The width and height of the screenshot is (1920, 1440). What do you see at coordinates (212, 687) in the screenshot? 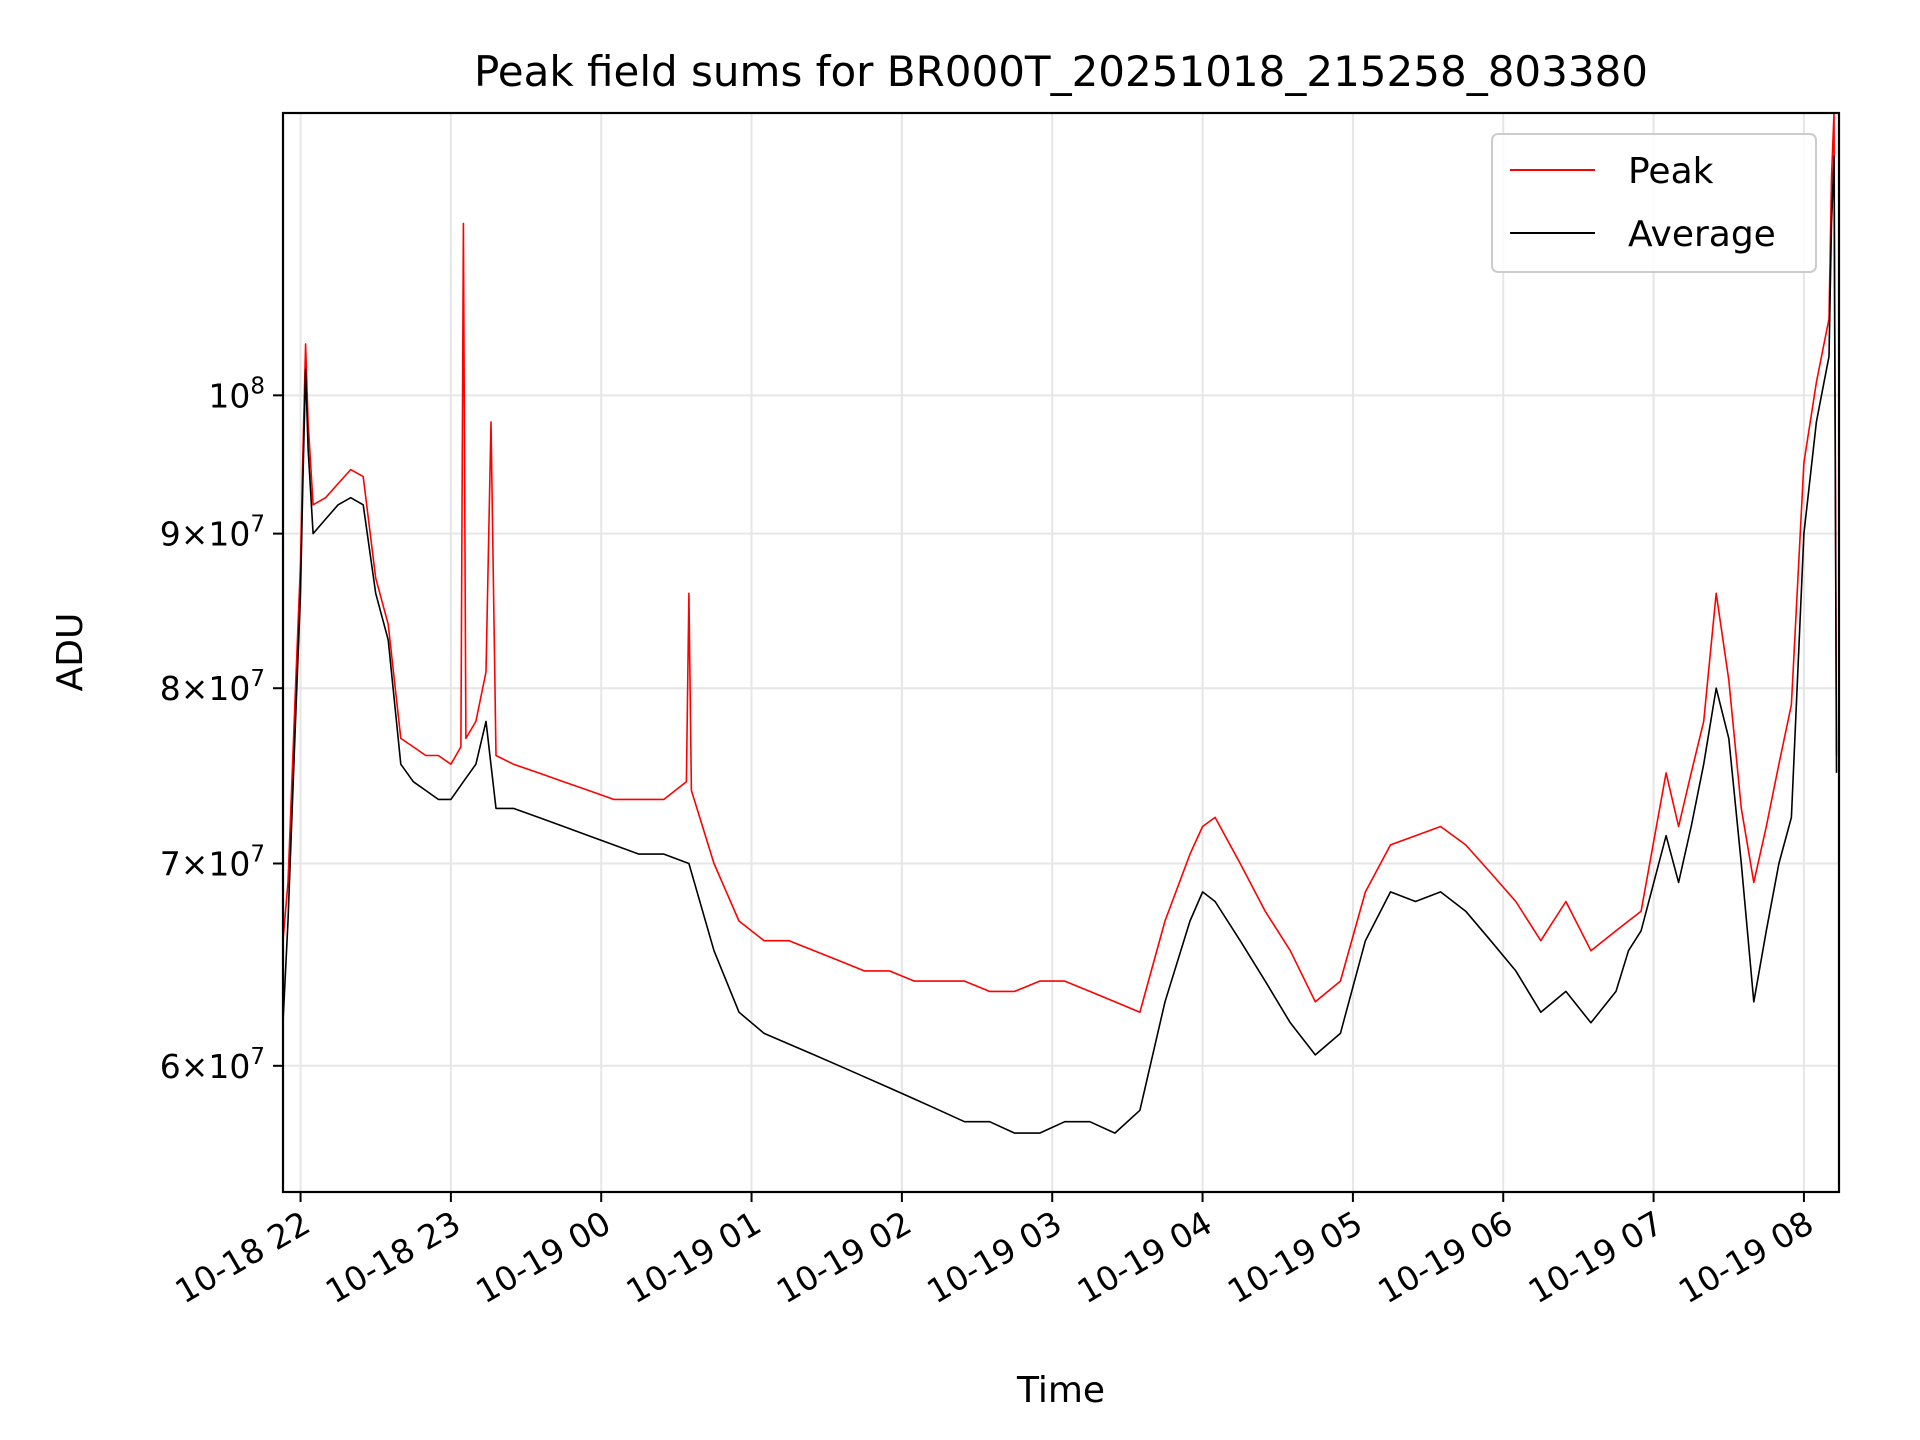
I see `y-tick-label: 8×107` at bounding box center [212, 687].